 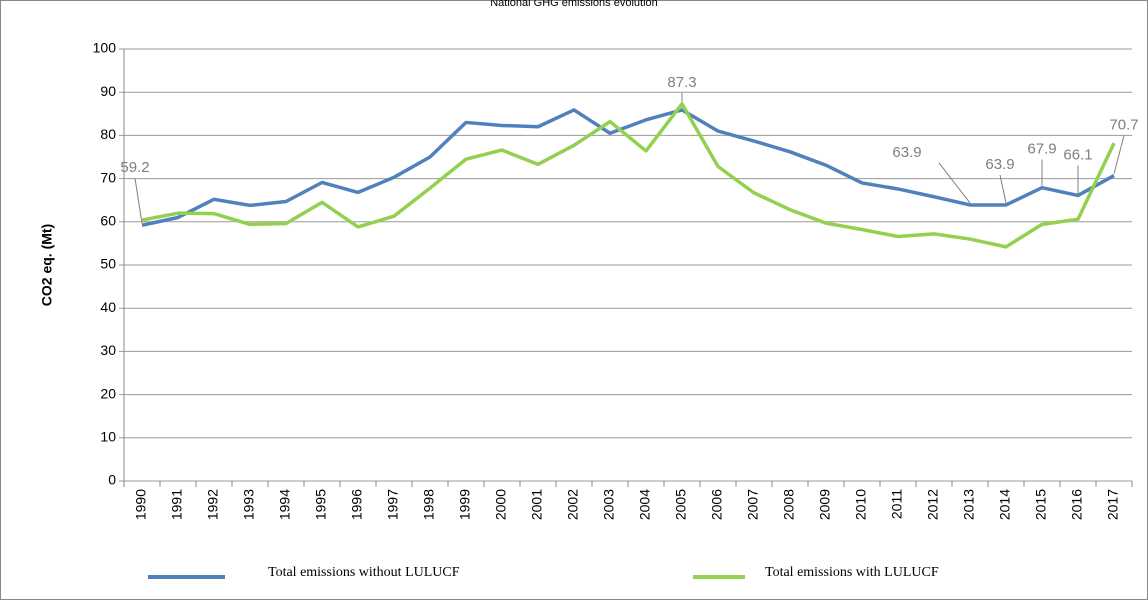 I want to click on y-tick-label: 0, so click(x=112, y=480).